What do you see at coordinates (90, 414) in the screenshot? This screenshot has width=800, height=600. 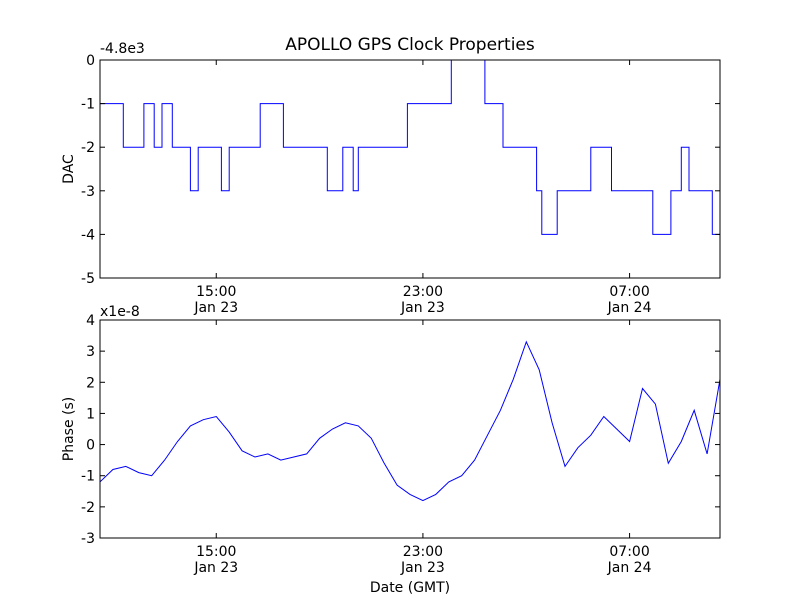 I see `phase-y-tick-label: 1` at bounding box center [90, 414].